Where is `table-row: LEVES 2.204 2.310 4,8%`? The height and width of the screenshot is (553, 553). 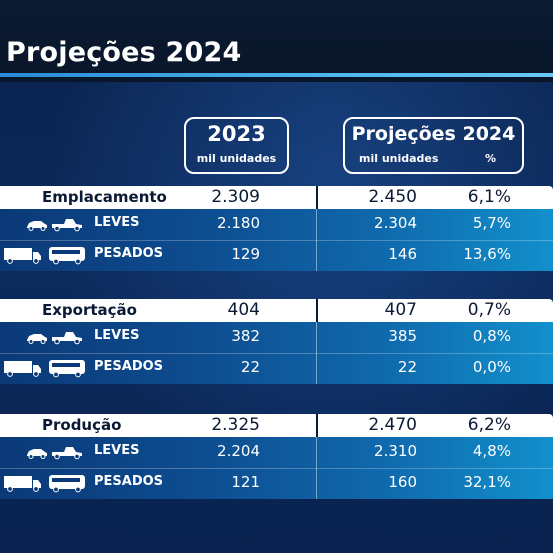 table-row: LEVES 2.204 2.310 4,8% is located at coordinates (276, 452).